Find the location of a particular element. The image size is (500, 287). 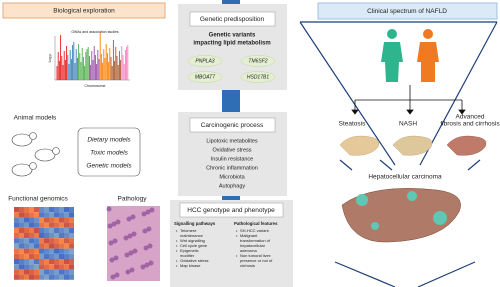

carcinogenic-item: Autophagy is located at coordinates (232, 186).